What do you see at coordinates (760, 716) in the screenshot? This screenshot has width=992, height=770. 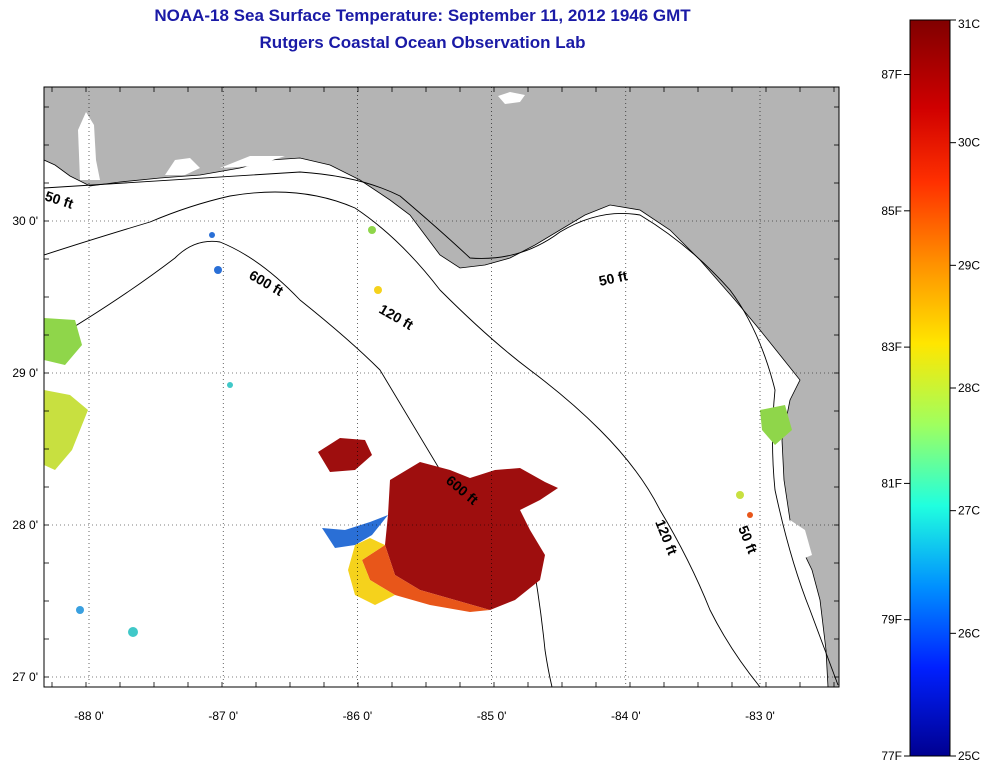 I see `lon-tick-label: -83 0'` at bounding box center [760, 716].